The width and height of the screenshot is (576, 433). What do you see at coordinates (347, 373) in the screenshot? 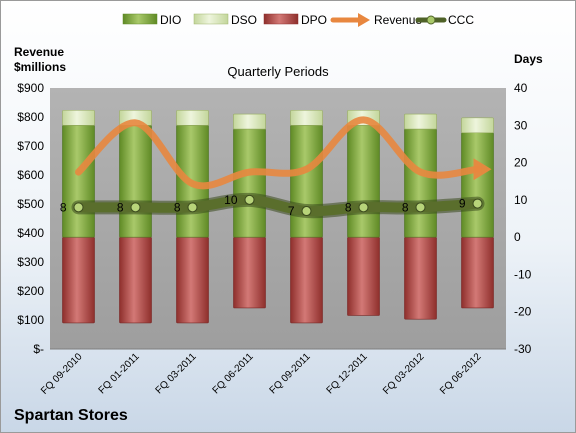
I see `x-axis-tick-label: FQ 12-2011` at bounding box center [347, 373].